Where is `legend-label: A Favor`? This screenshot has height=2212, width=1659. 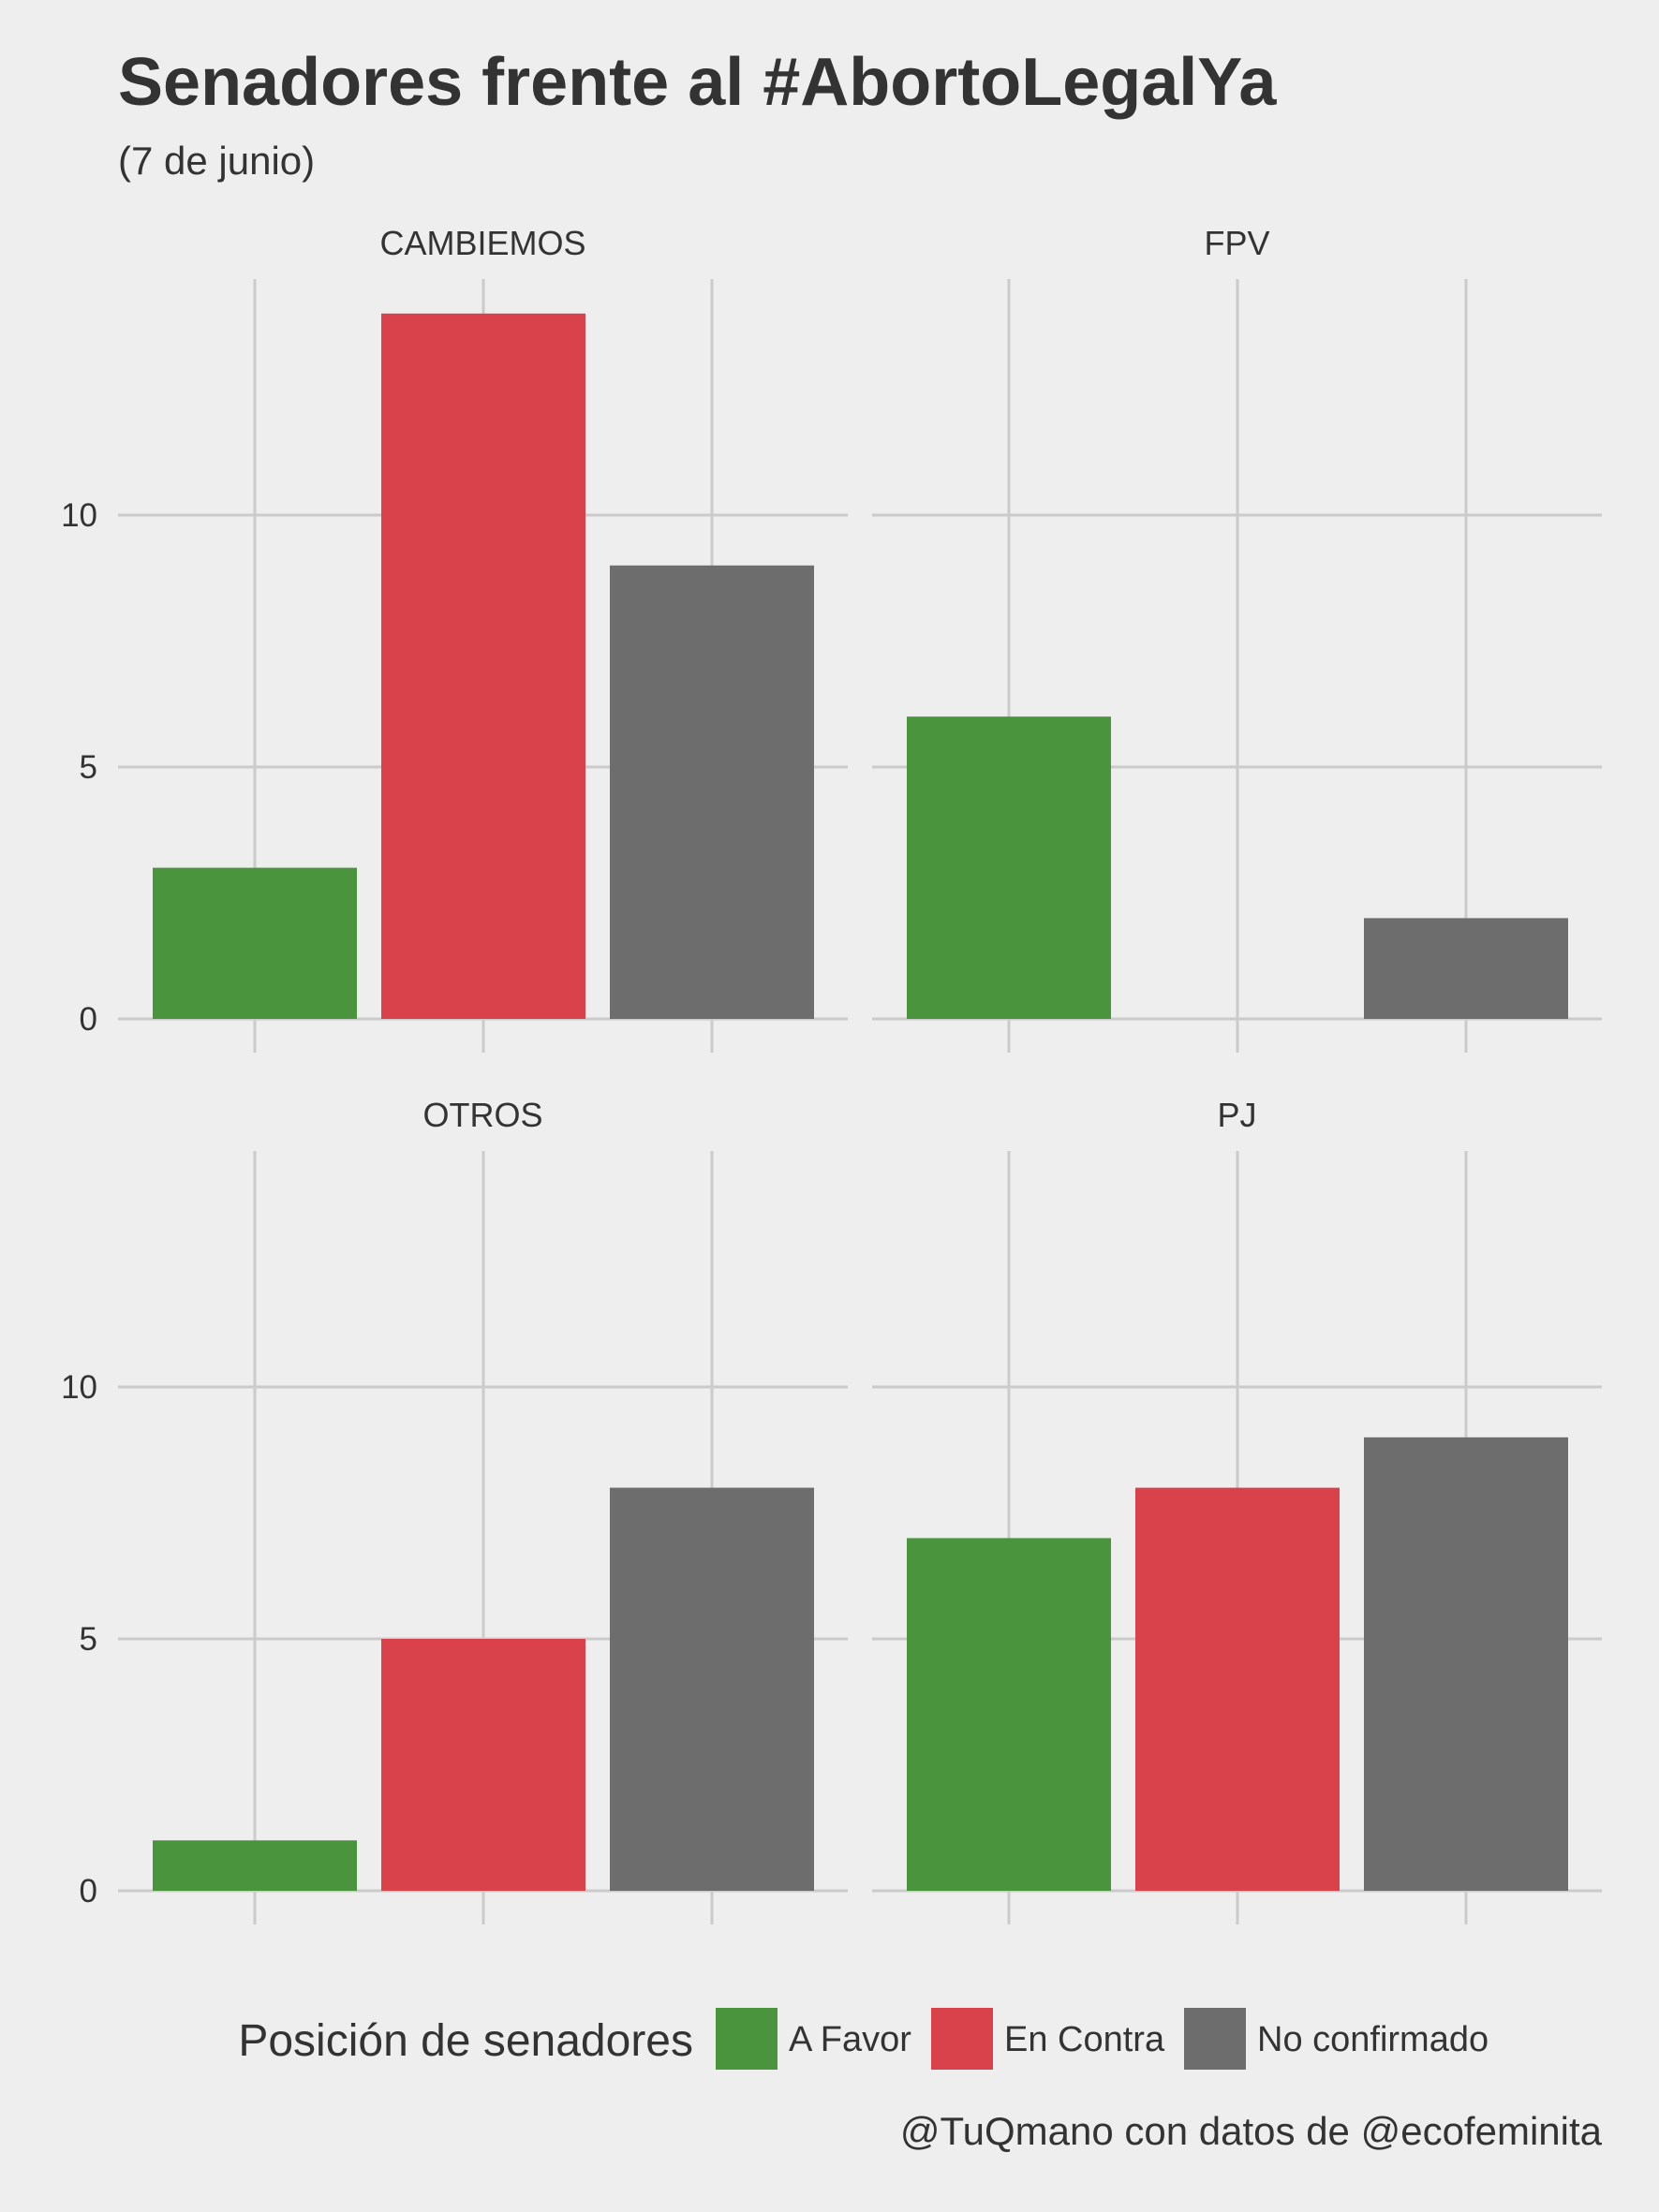 legend-label: A Favor is located at coordinates (850, 2040).